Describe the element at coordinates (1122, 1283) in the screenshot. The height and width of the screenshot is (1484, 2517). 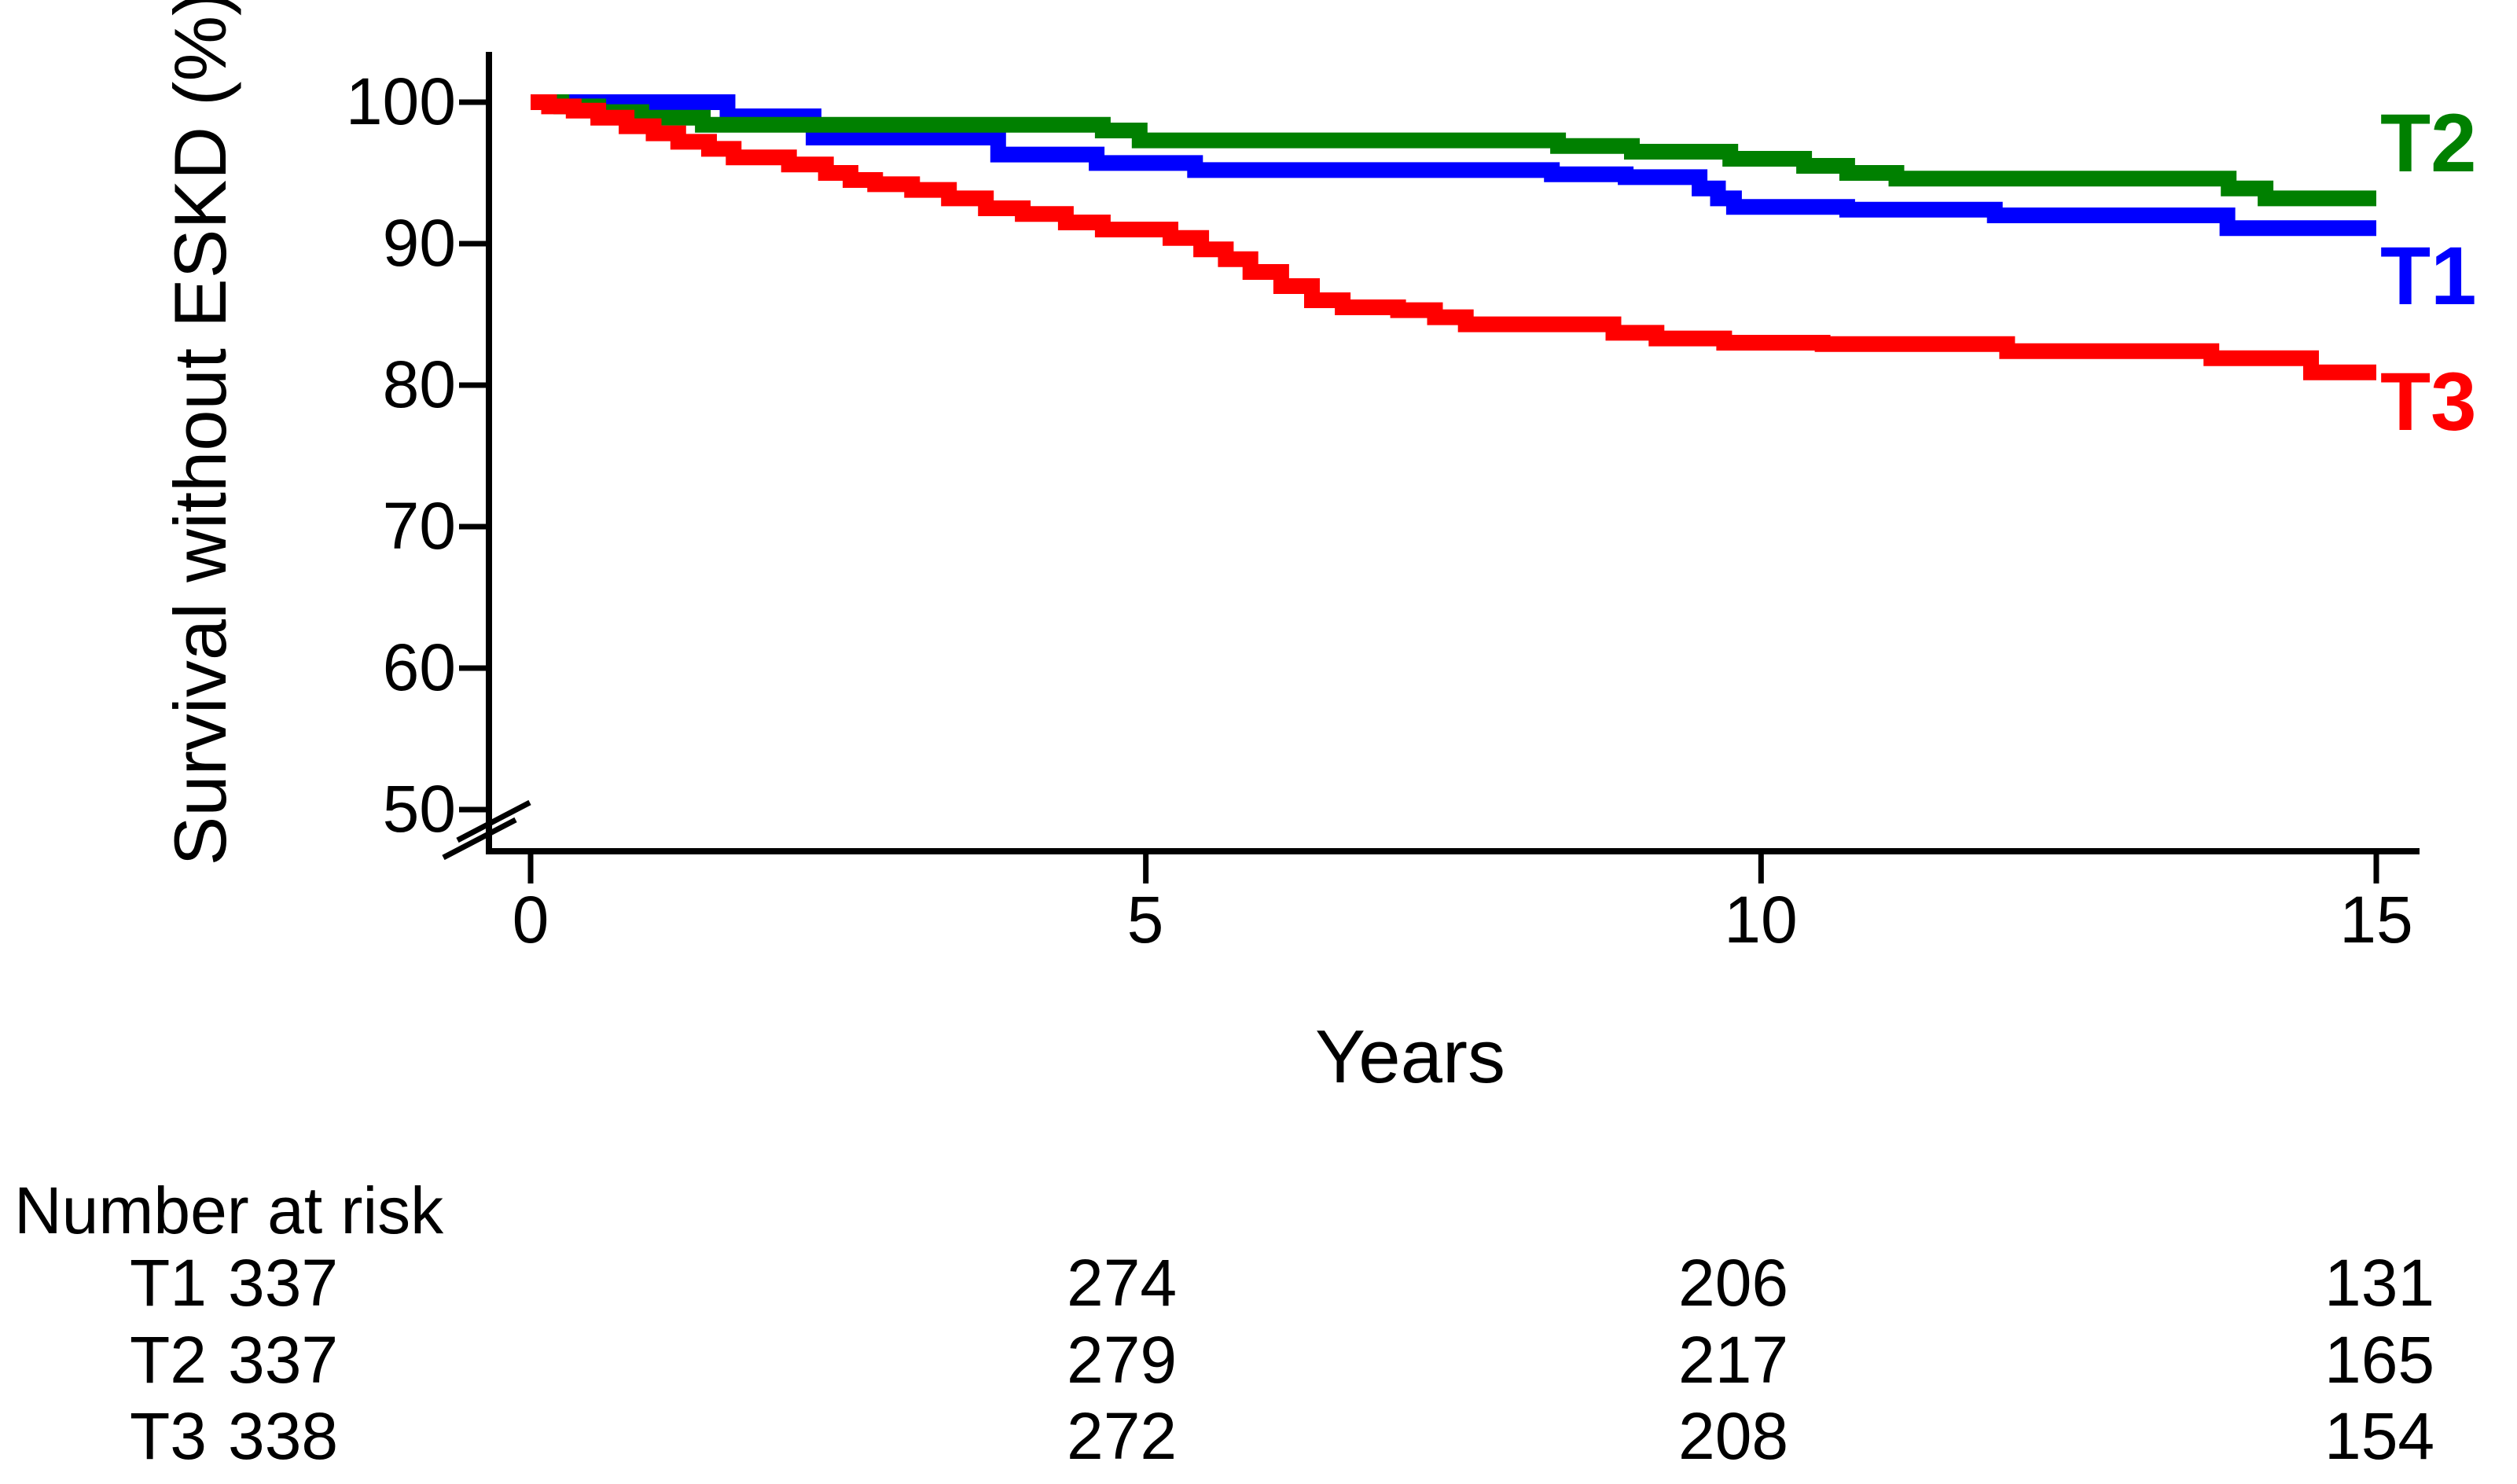
I see `risk-count-T1-y5: 274` at that location.